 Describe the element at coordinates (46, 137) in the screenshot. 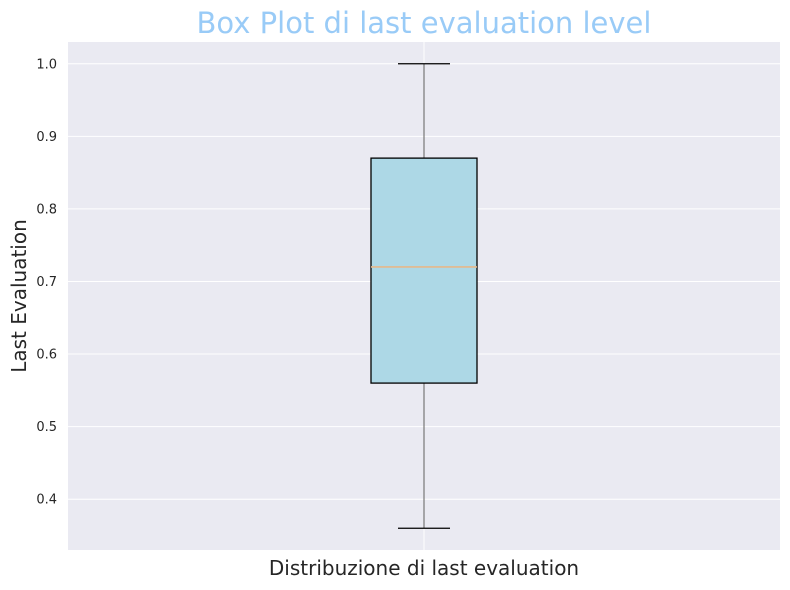

I see `y-tick-label: 0.9` at that location.